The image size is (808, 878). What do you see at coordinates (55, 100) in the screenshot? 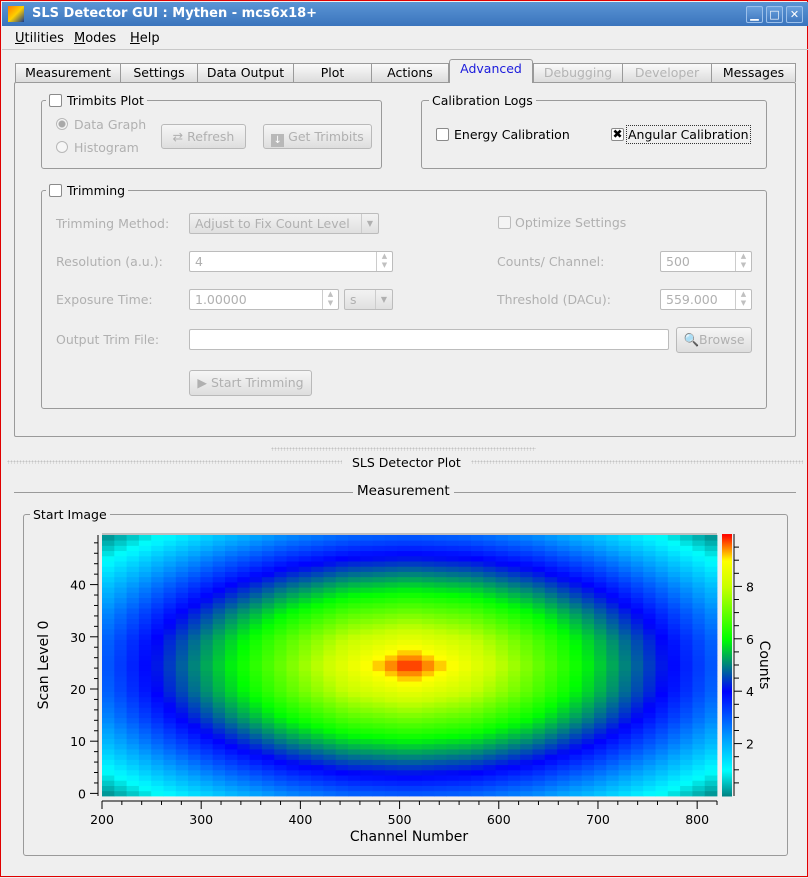
I see `trimbits-checkbox` at bounding box center [55, 100].